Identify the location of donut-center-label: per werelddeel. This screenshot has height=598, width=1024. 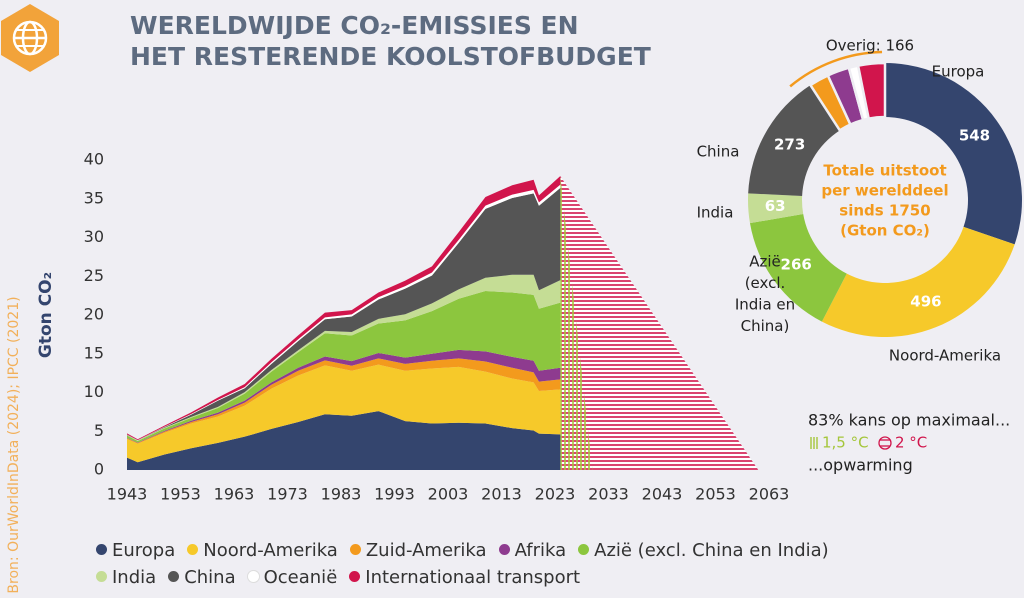
(884, 191).